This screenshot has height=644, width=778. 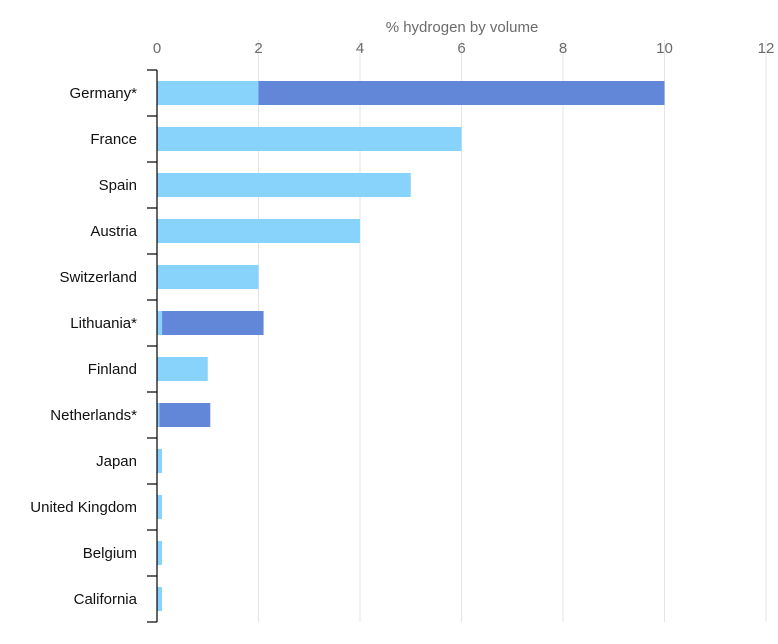 I want to click on category-label: United Kingdom, so click(x=83, y=507).